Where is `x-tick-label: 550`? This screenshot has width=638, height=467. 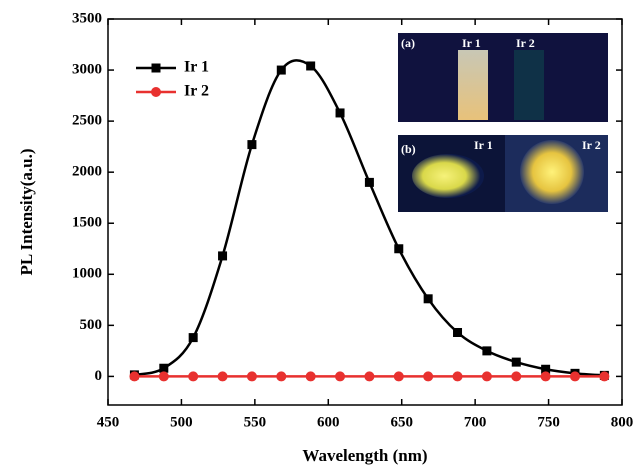
x-tick-label: 550 is located at coordinates (255, 422).